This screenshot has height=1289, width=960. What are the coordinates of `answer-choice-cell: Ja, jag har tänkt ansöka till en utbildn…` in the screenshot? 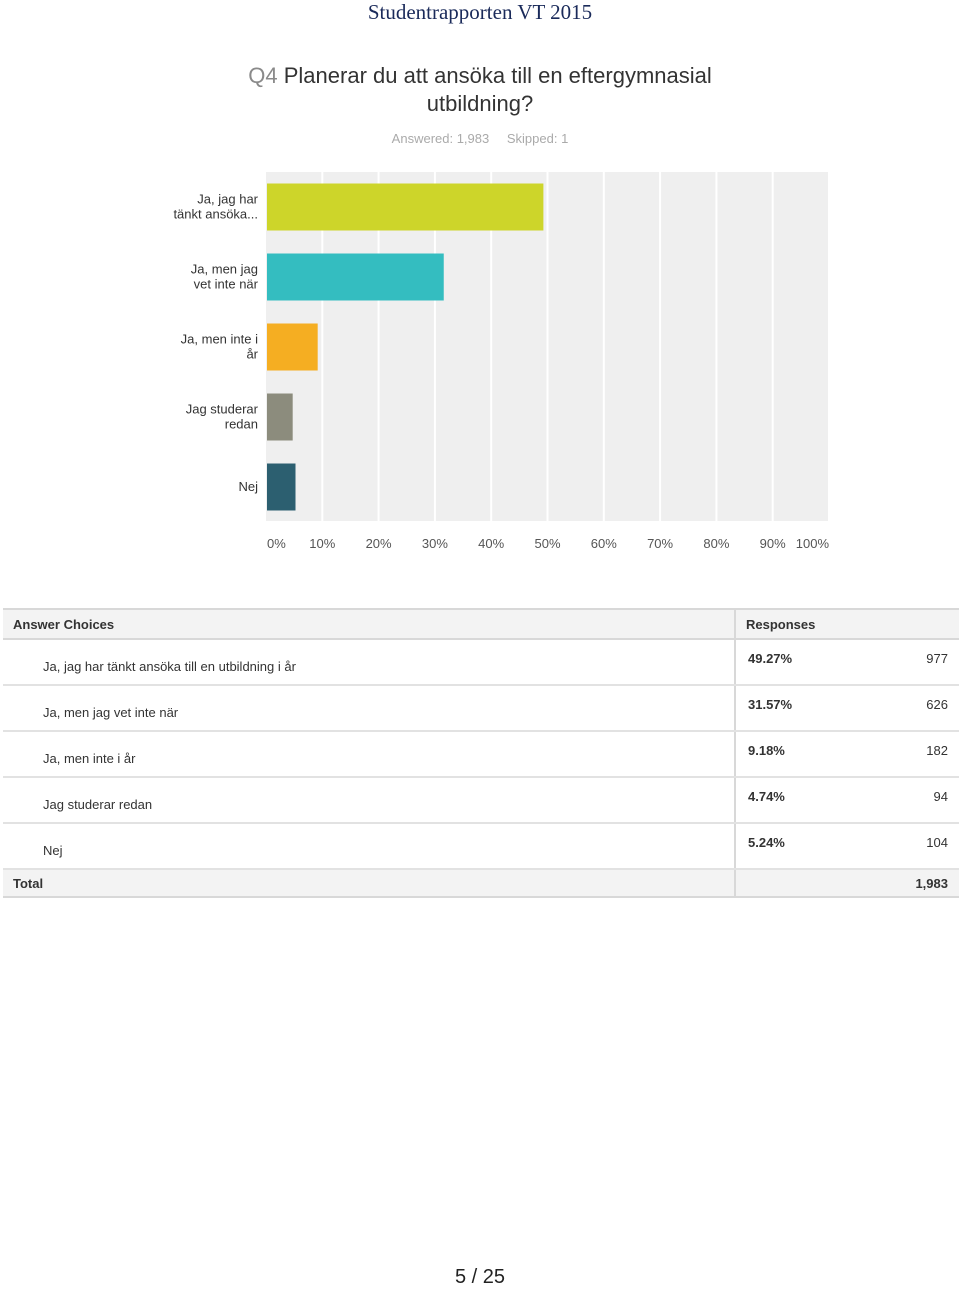 It's located at (369, 662).